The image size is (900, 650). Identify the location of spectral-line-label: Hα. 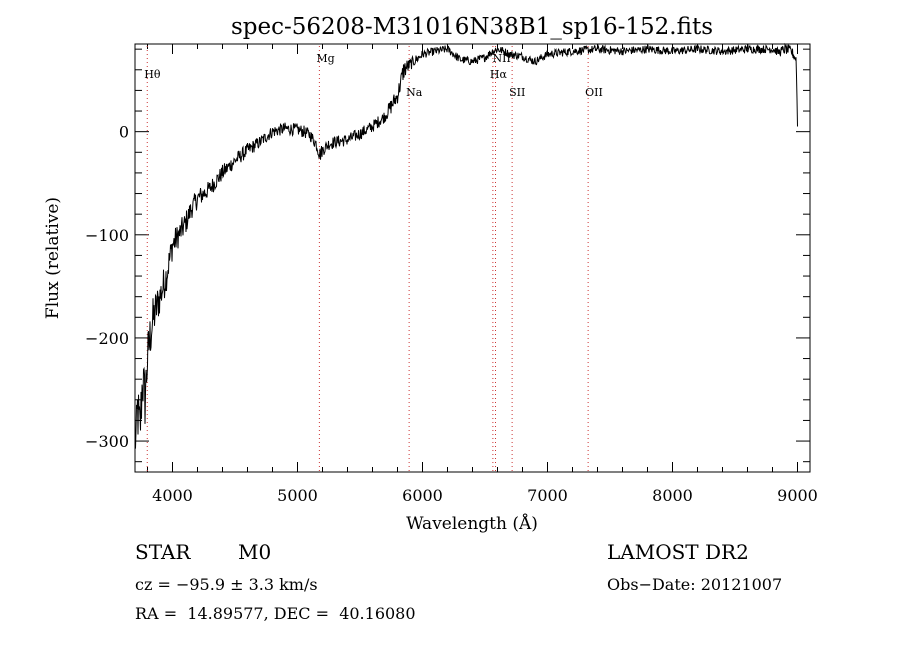
(499, 74).